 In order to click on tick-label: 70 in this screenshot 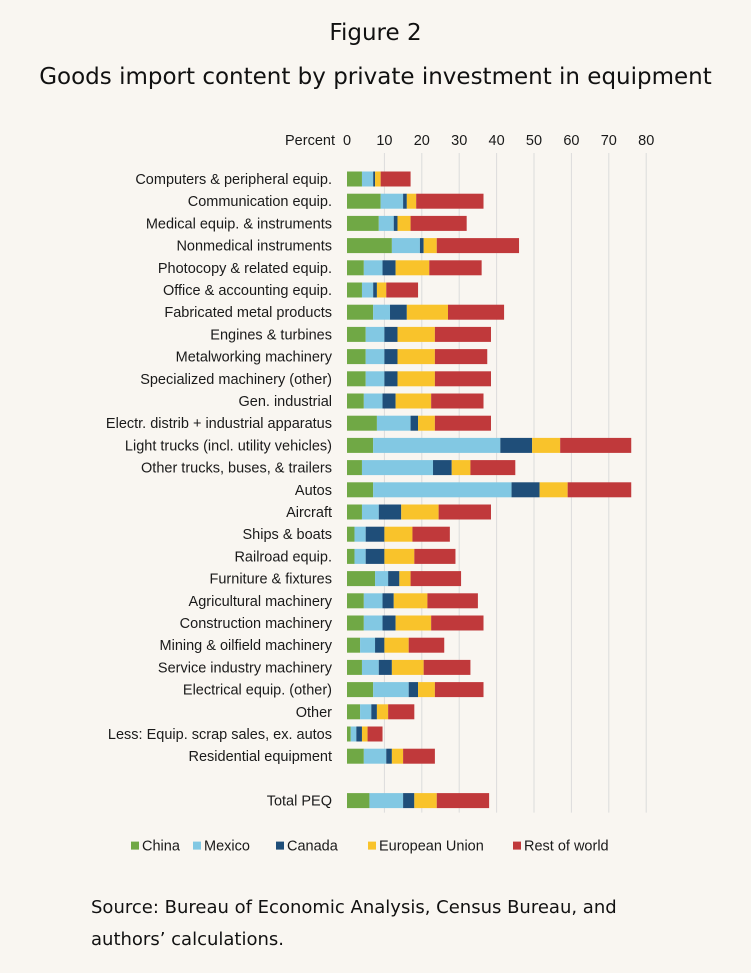, I will do `click(609, 141)`.